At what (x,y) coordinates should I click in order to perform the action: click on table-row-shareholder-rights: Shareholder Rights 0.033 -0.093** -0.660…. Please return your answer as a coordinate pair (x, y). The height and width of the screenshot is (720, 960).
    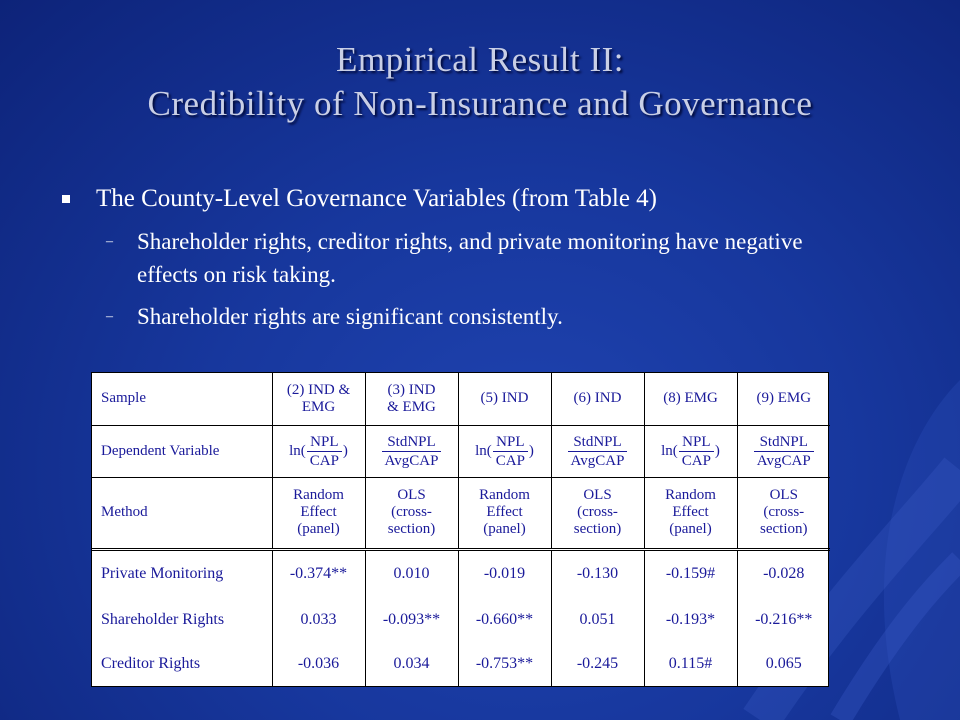
    Looking at the image, I should click on (461, 619).